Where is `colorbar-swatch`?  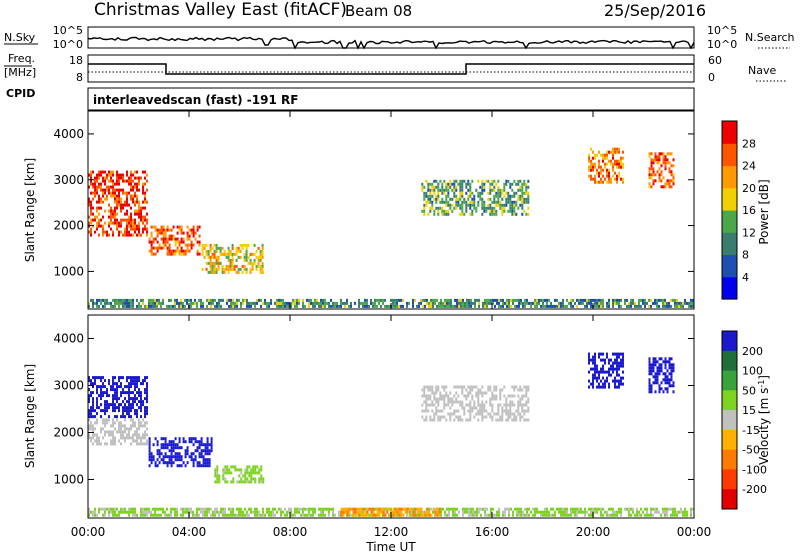
colorbar-swatch is located at coordinates (729, 479).